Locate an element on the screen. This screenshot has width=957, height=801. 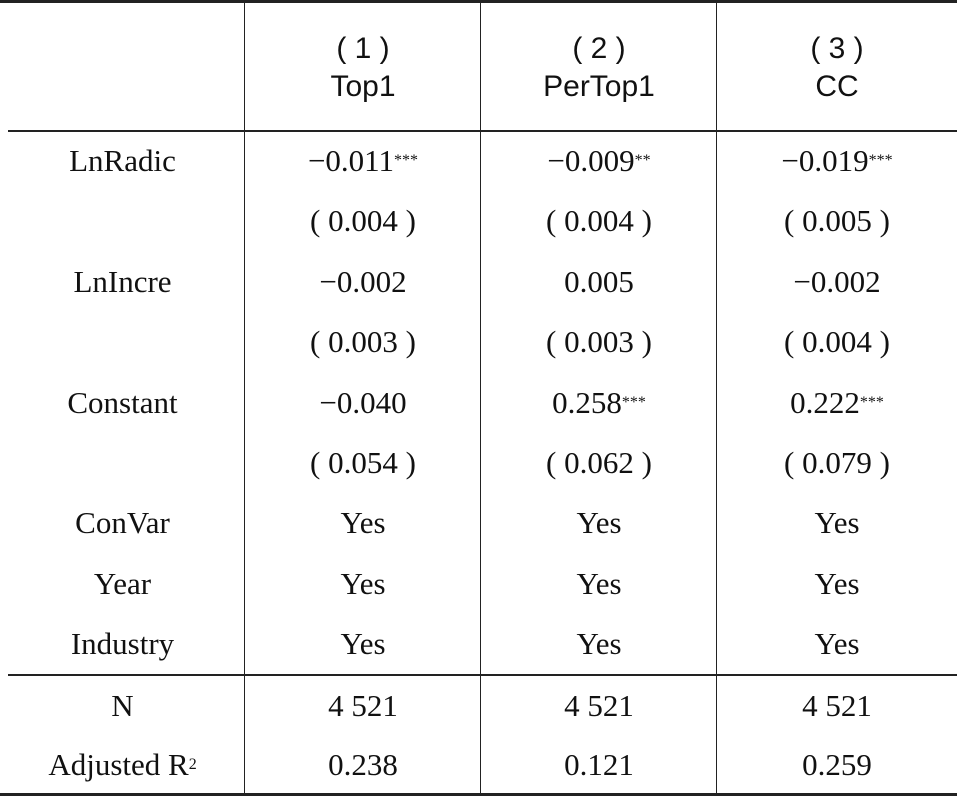
row-label-text: ConVar is located at coordinates (122, 523).